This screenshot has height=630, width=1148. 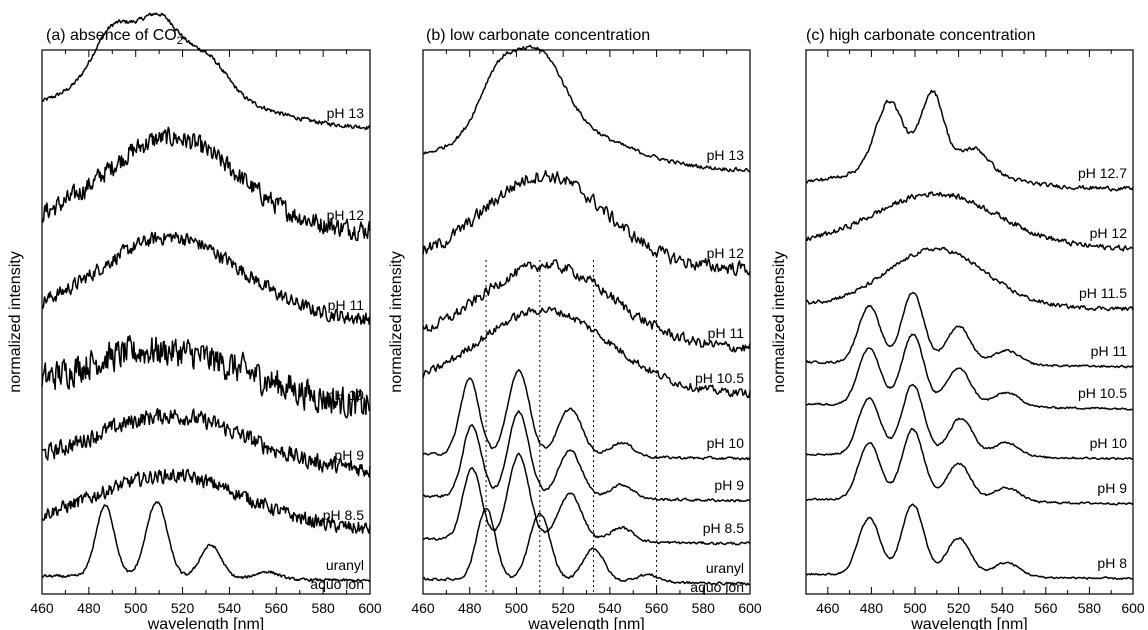 I want to click on title-subscript: 2, so click(x=180, y=41).